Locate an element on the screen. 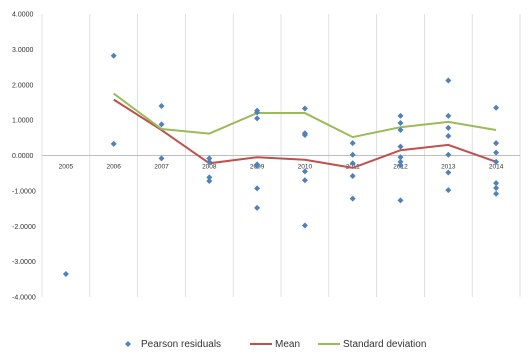  y-tick-label: 2.0000 is located at coordinates (23, 85).